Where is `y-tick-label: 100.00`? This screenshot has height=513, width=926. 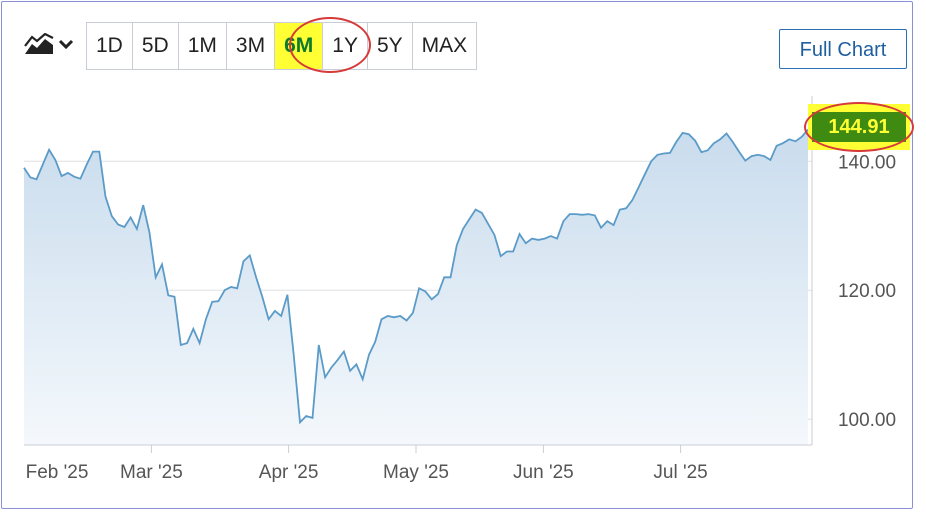
y-tick-label: 100.00 is located at coordinates (867, 420).